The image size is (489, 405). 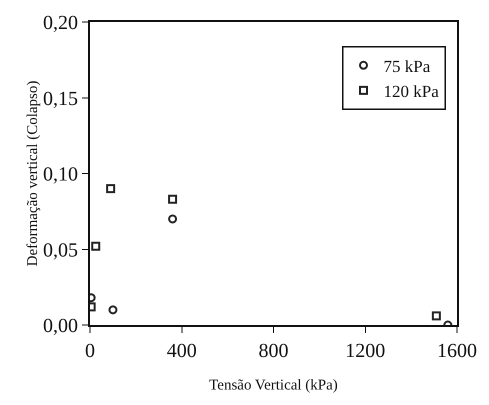 What do you see at coordinates (181, 351) in the screenshot?
I see `x-tick-label: 400` at bounding box center [181, 351].